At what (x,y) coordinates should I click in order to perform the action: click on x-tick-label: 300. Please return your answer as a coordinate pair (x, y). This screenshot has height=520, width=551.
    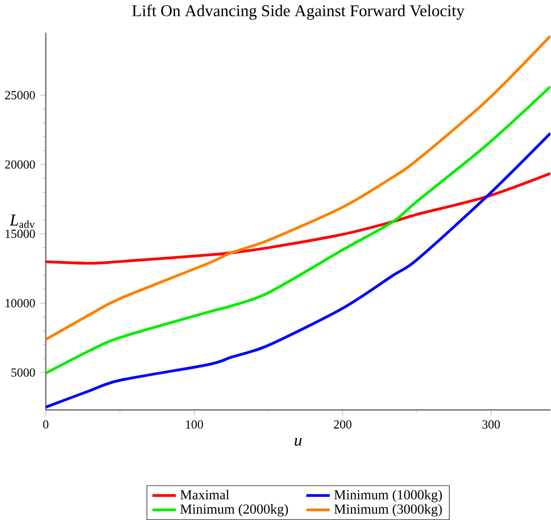
    Looking at the image, I should click on (491, 424).